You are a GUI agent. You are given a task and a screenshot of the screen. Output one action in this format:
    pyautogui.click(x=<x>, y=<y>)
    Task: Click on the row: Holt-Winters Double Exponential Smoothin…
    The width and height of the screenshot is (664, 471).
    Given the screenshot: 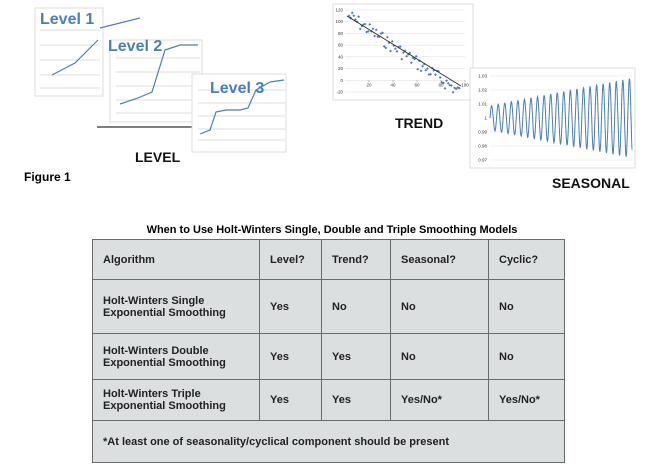 What is the action you would take?
    pyautogui.click(x=328, y=356)
    